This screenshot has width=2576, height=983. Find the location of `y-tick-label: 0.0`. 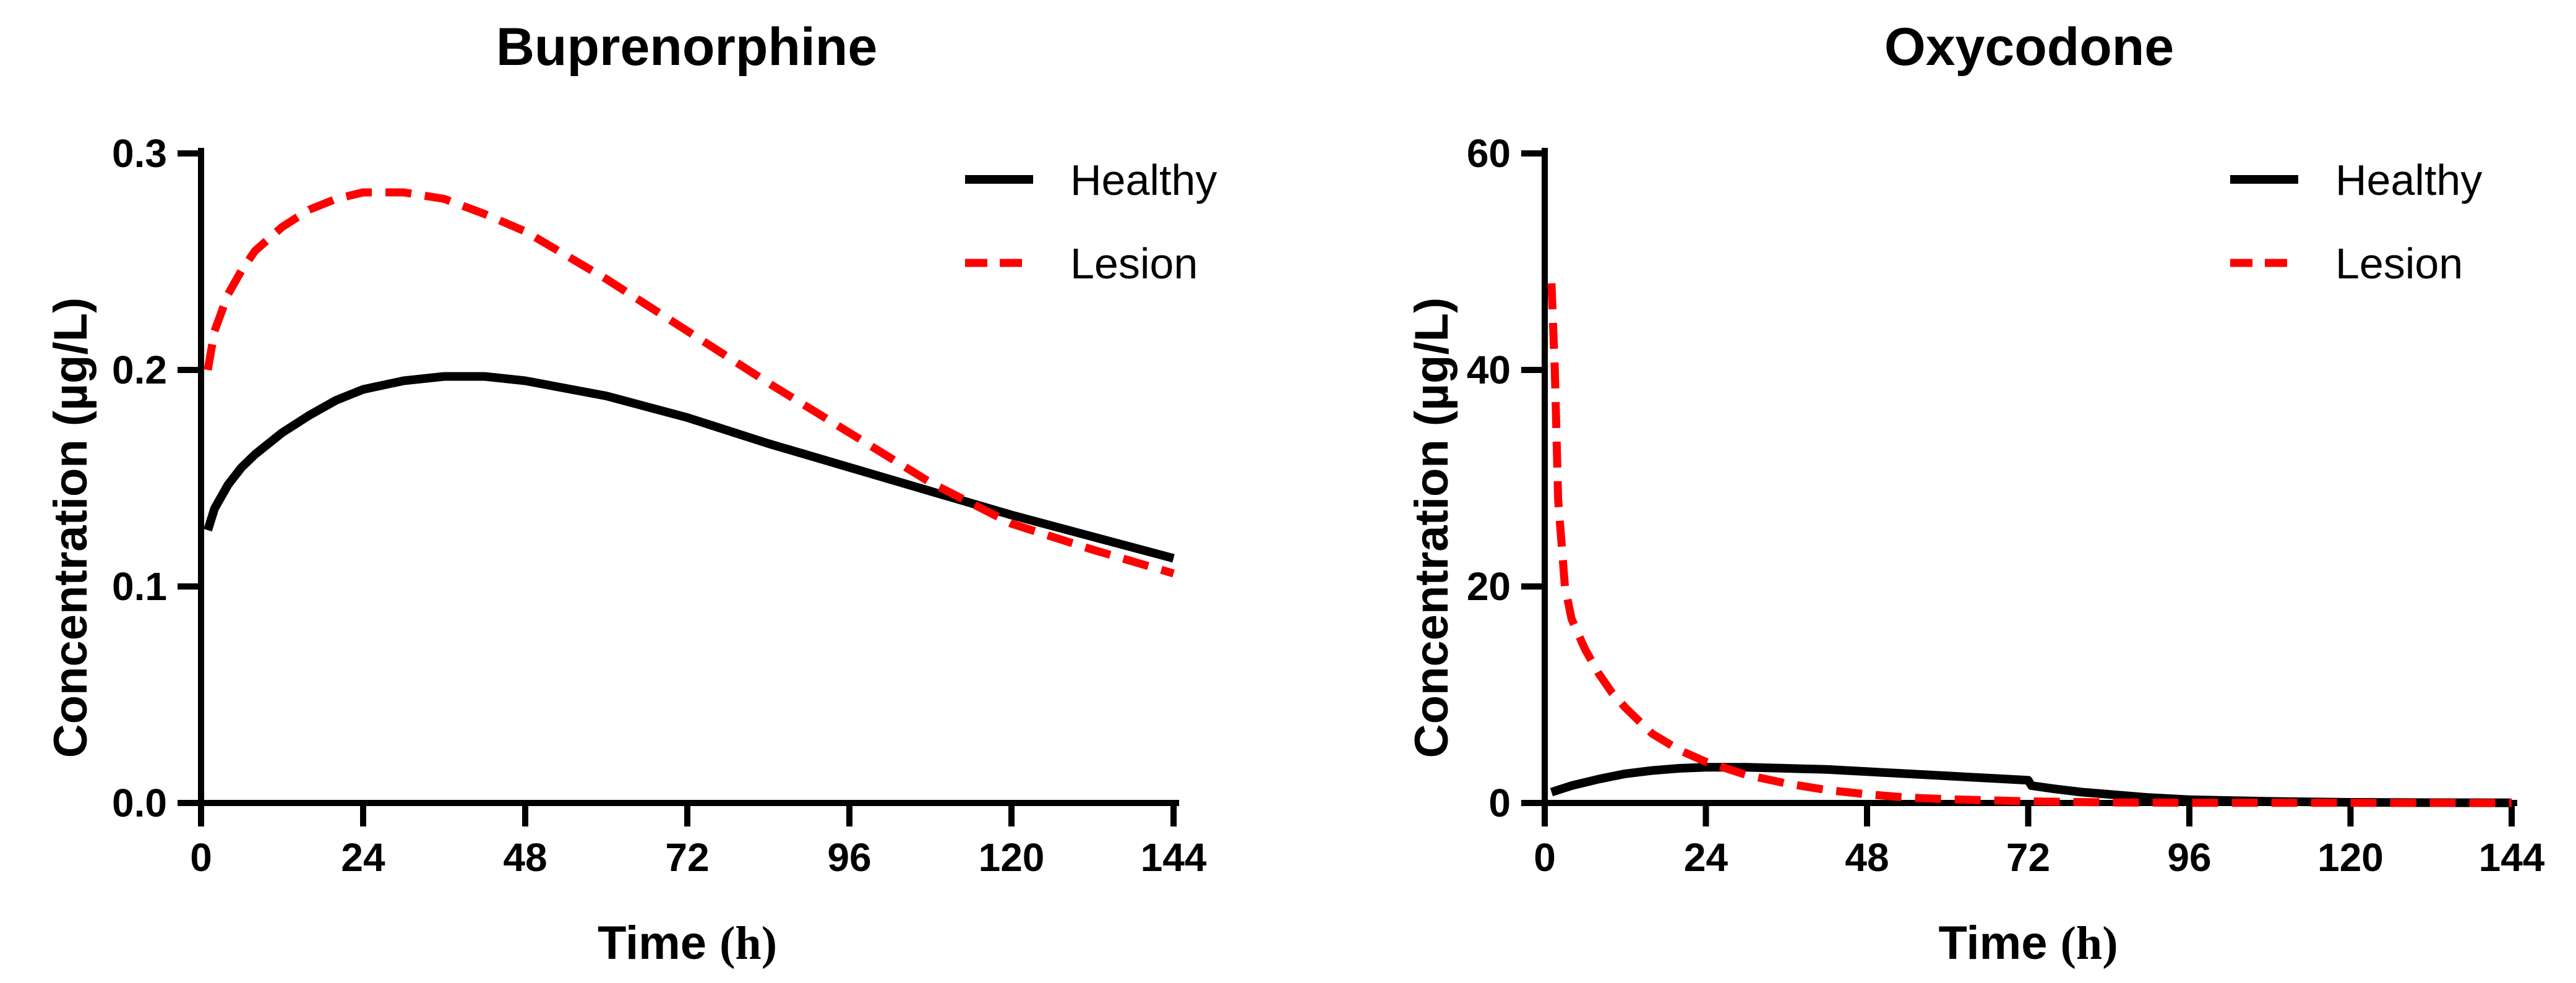

y-tick-label: 0.0 is located at coordinates (139, 803).